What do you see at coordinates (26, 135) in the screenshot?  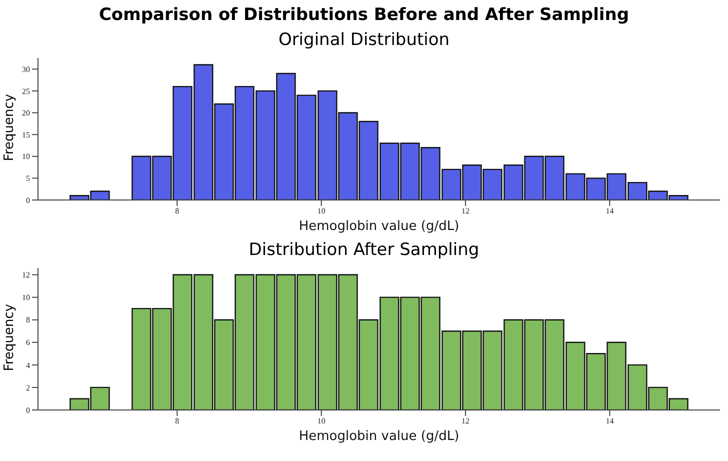 I see `y-tick-label: 15` at bounding box center [26, 135].